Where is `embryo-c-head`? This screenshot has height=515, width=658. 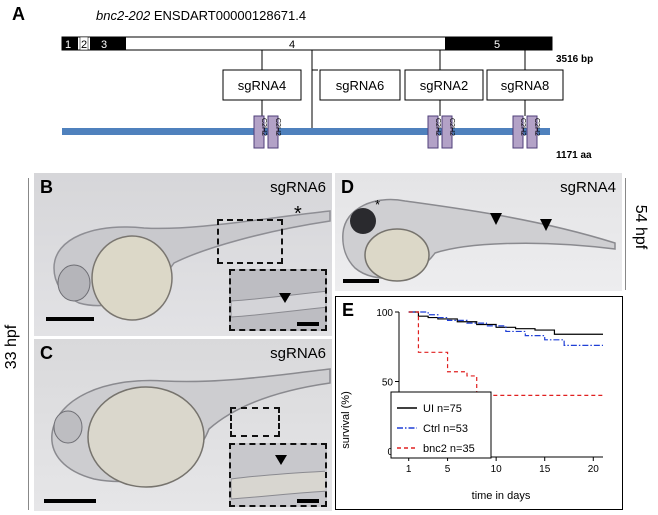 embryo-c-head is located at coordinates (68, 427).